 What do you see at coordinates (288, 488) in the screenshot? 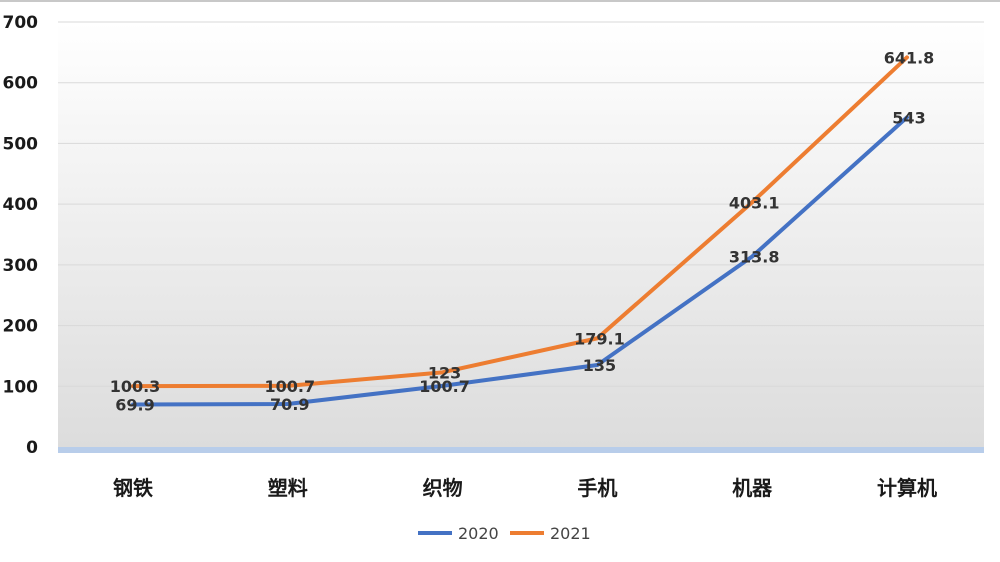
I see `x-category-label: 塑料` at bounding box center [288, 488].